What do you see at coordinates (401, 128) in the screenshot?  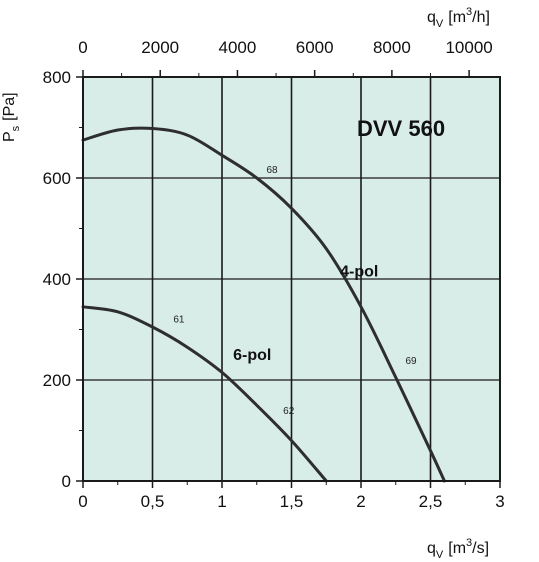 I see `chart-title: DVV 560` at bounding box center [401, 128].